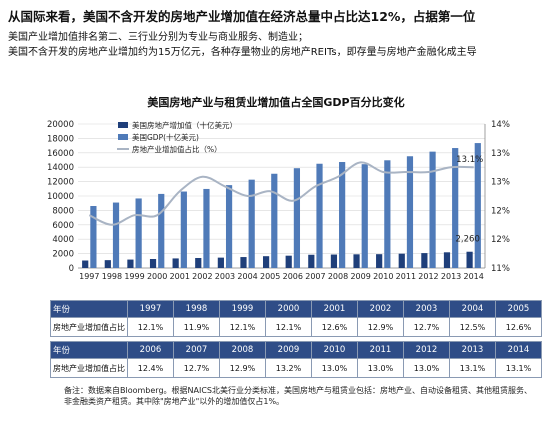  I want to click on x-tick-label: 2000, so click(157, 276).